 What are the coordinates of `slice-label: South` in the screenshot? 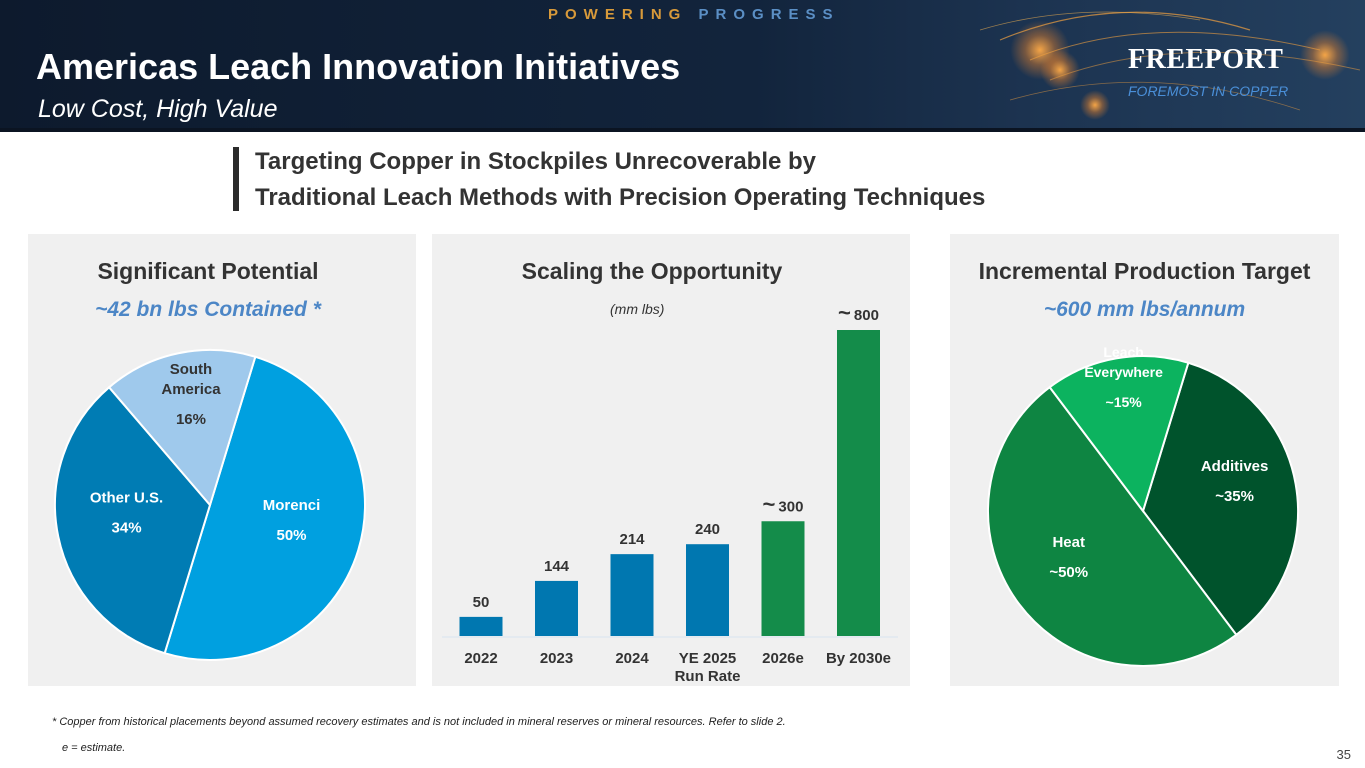 It's located at (191, 369).